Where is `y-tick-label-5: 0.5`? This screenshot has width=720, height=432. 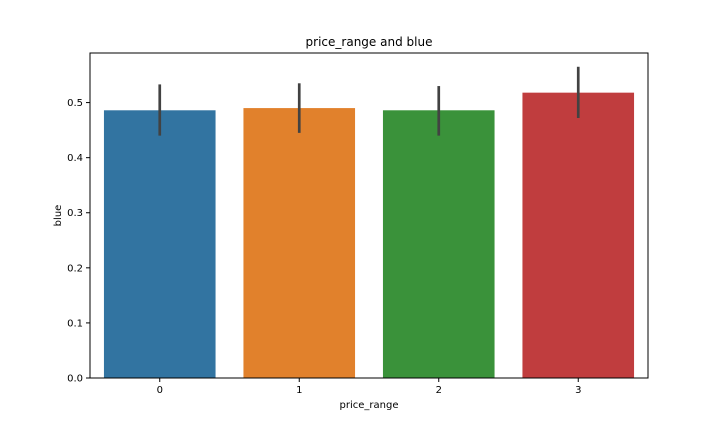 y-tick-label-5: 0.5 is located at coordinates (75, 103).